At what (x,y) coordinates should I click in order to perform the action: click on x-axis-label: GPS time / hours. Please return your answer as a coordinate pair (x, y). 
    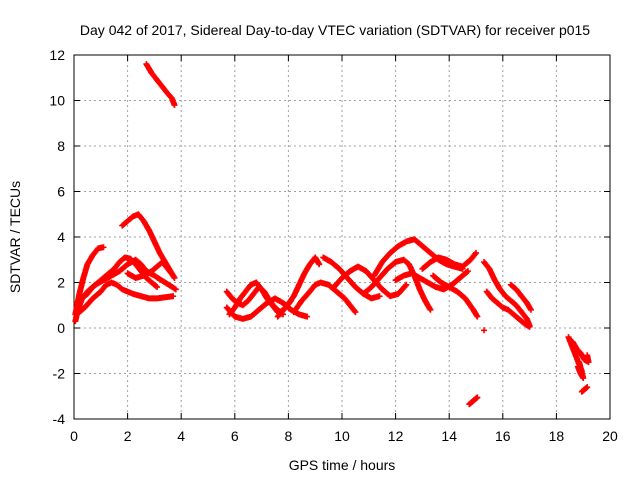
    Looking at the image, I should click on (342, 465).